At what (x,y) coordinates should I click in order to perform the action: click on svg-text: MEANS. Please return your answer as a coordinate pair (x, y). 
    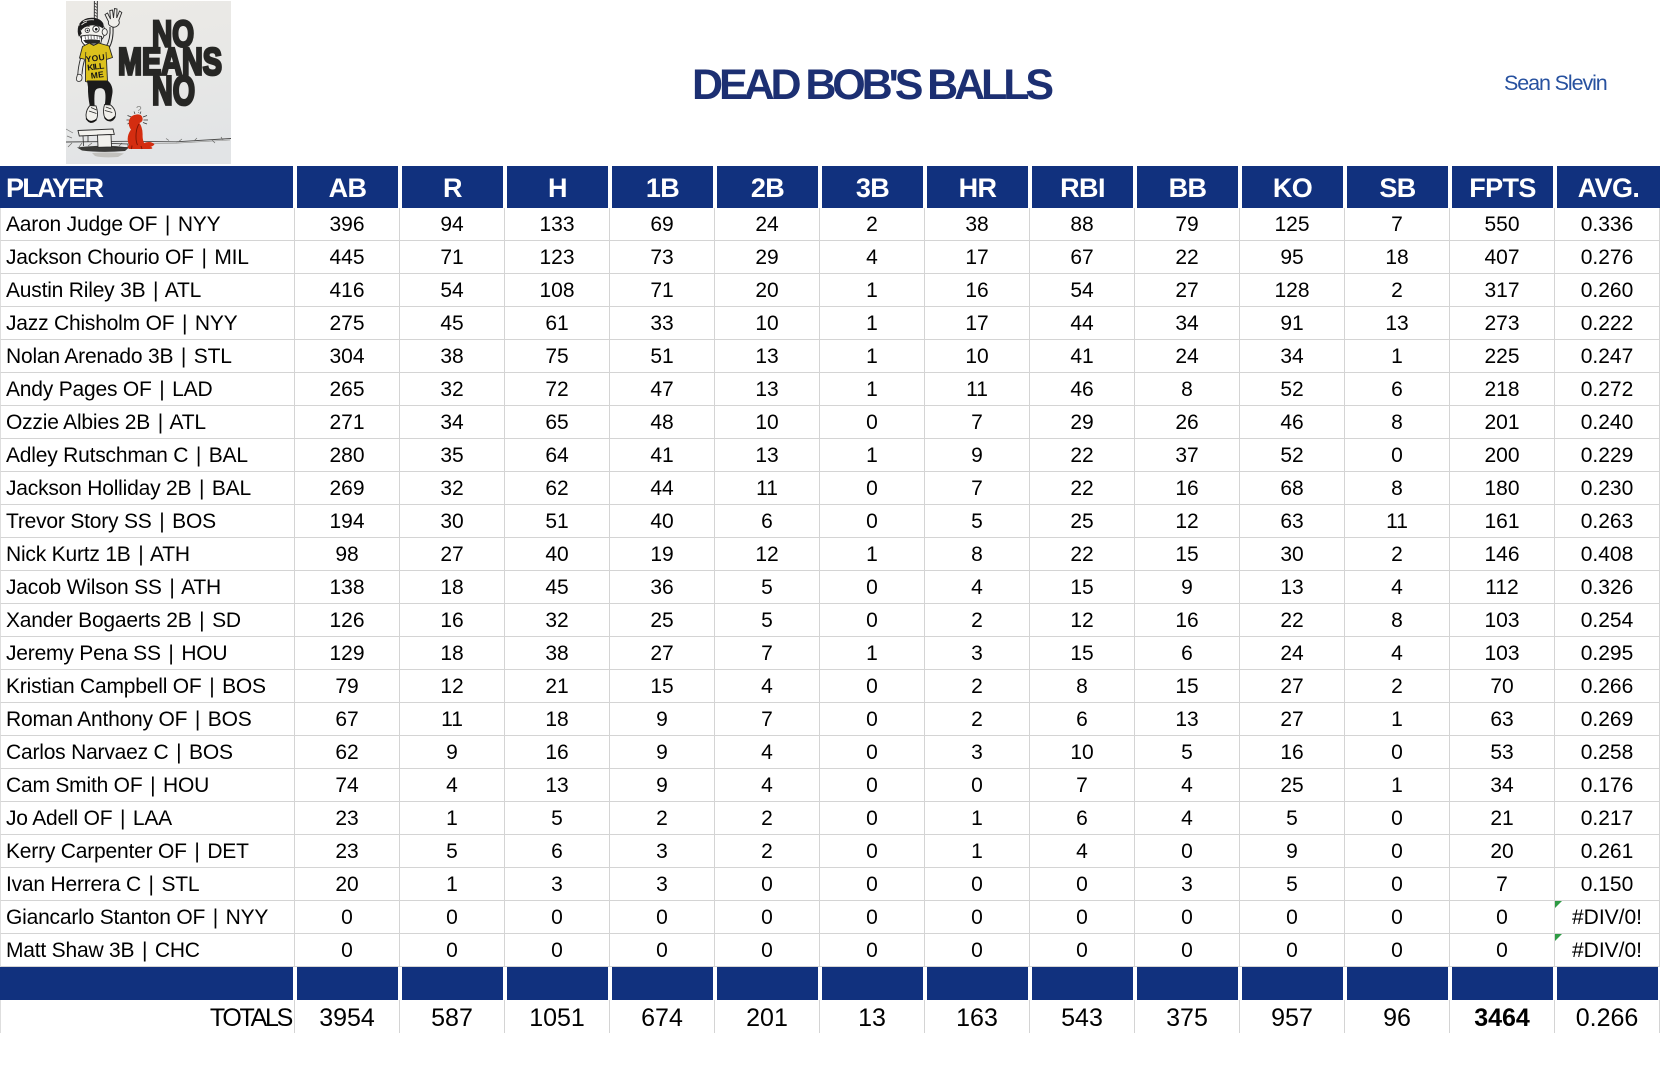
    Looking at the image, I should click on (170, 63).